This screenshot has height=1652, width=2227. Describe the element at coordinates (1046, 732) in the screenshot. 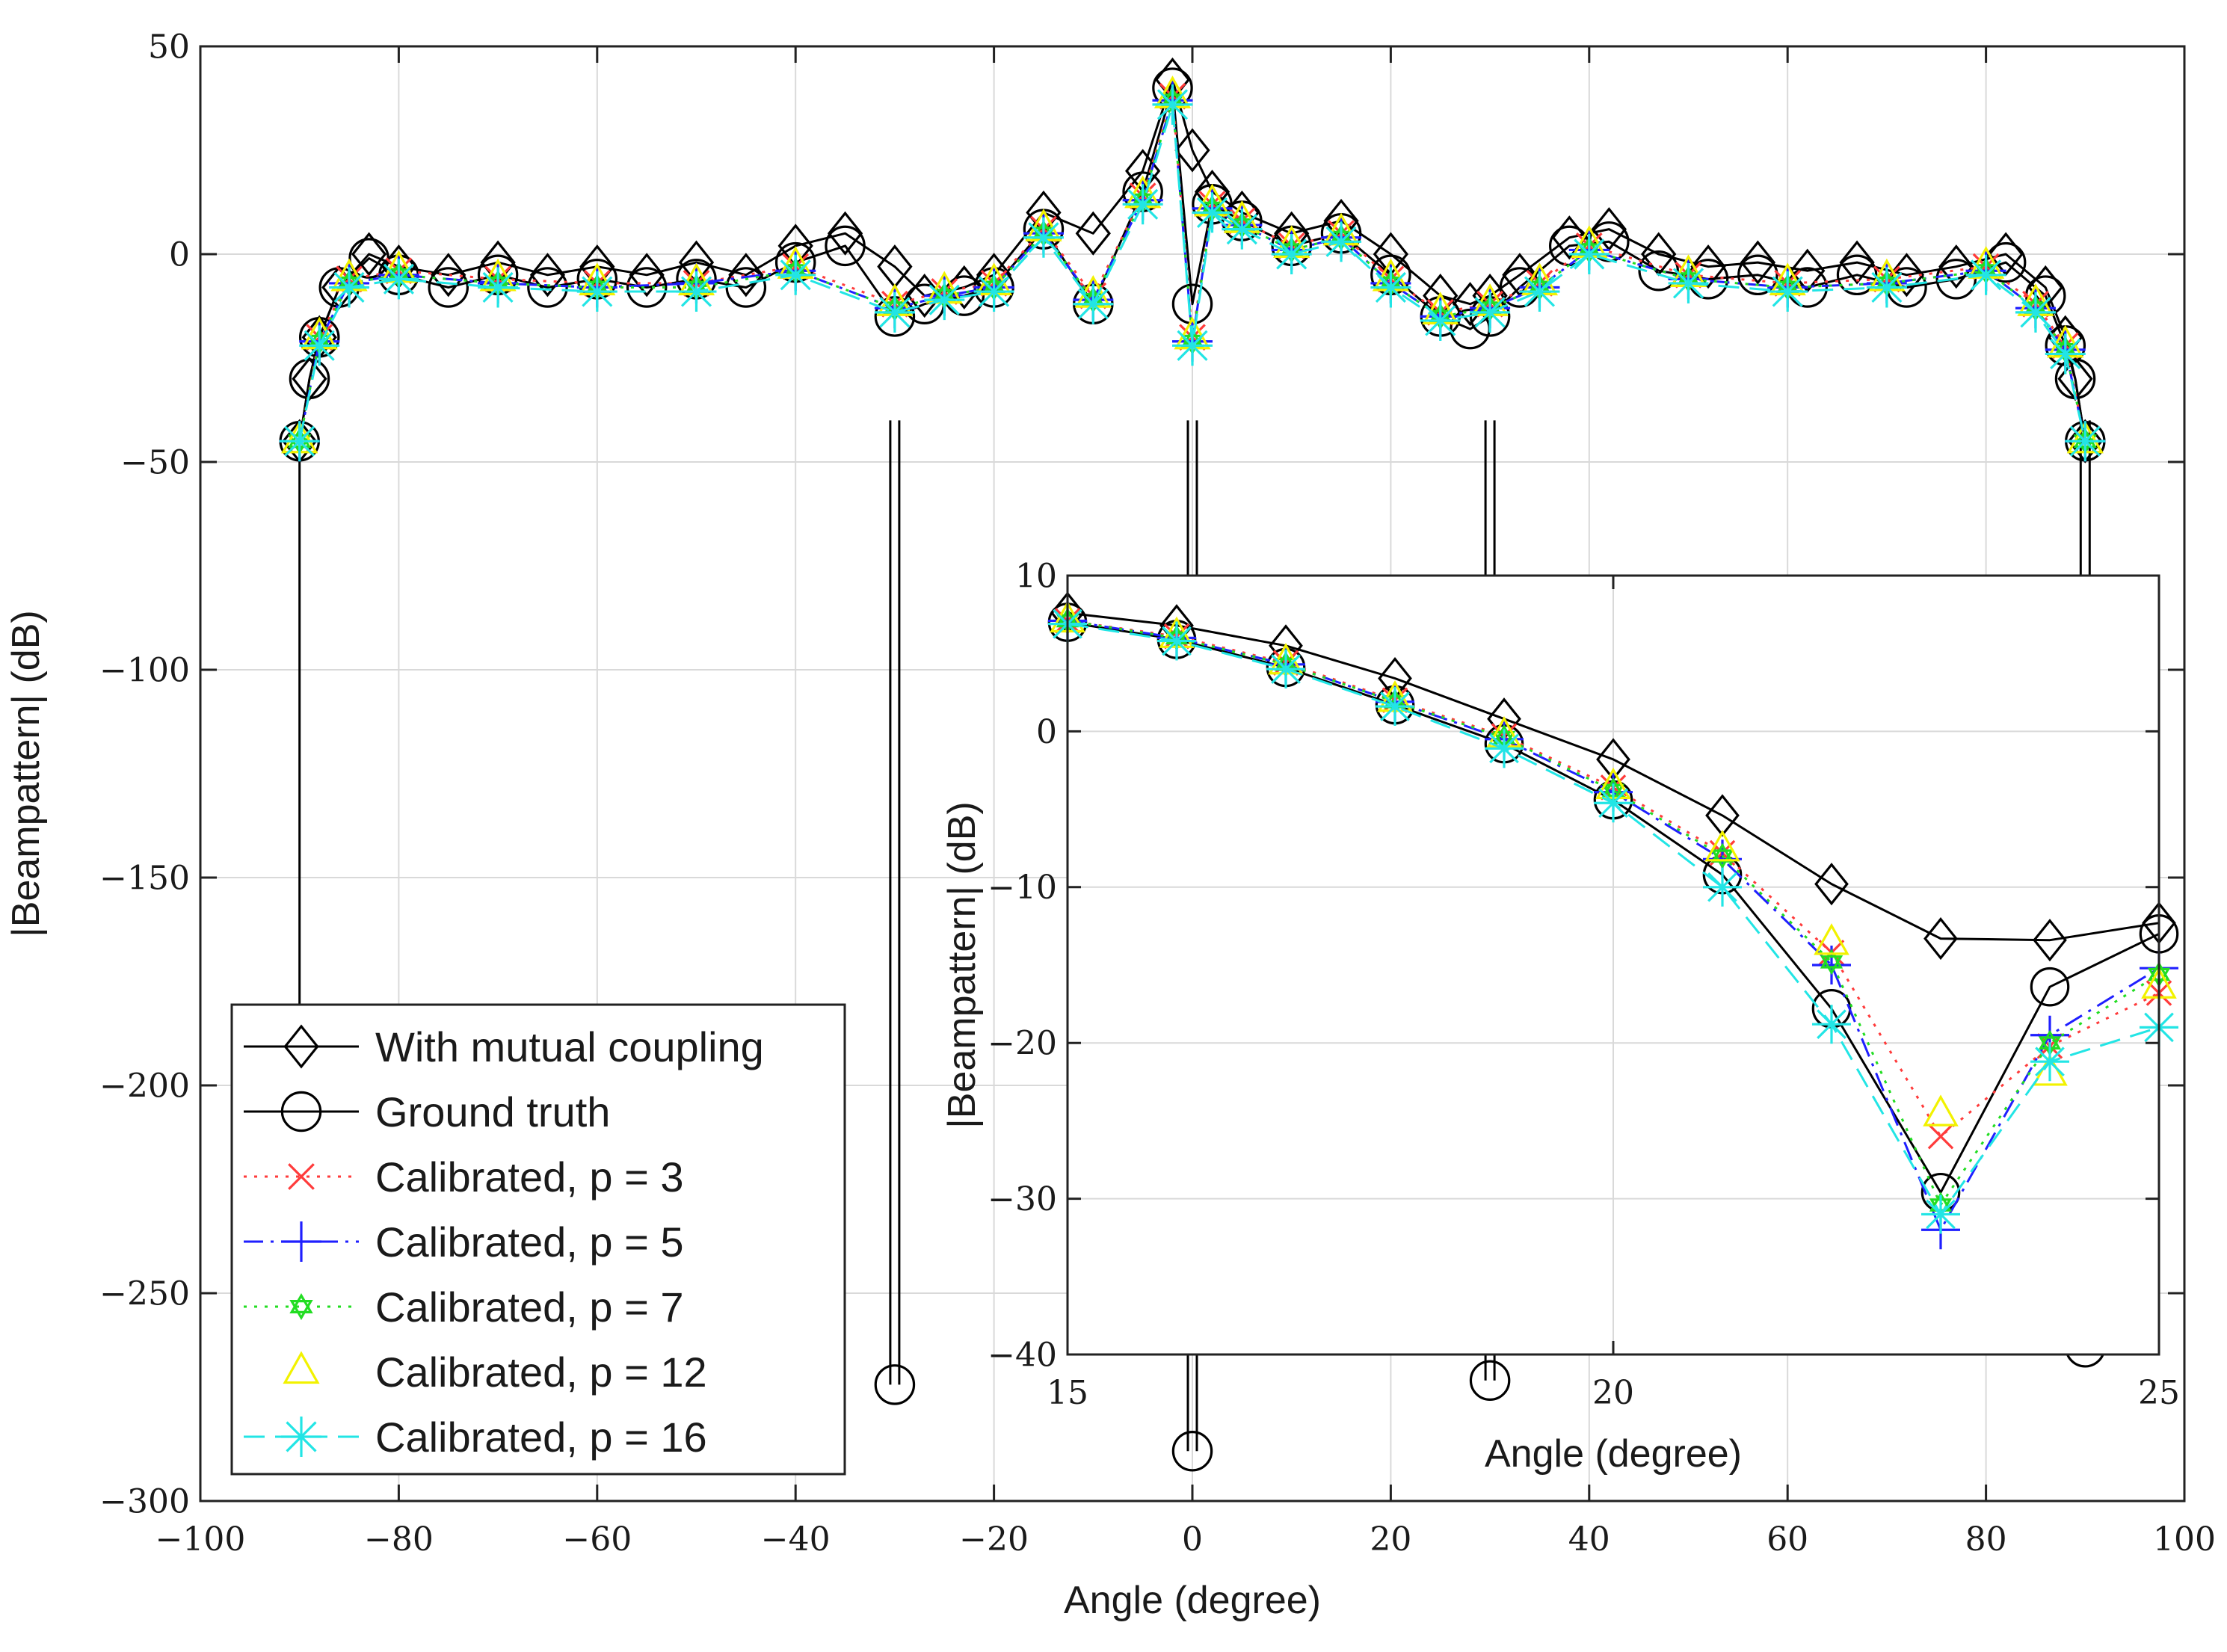

I see `inset-ytick-label: 0` at that location.